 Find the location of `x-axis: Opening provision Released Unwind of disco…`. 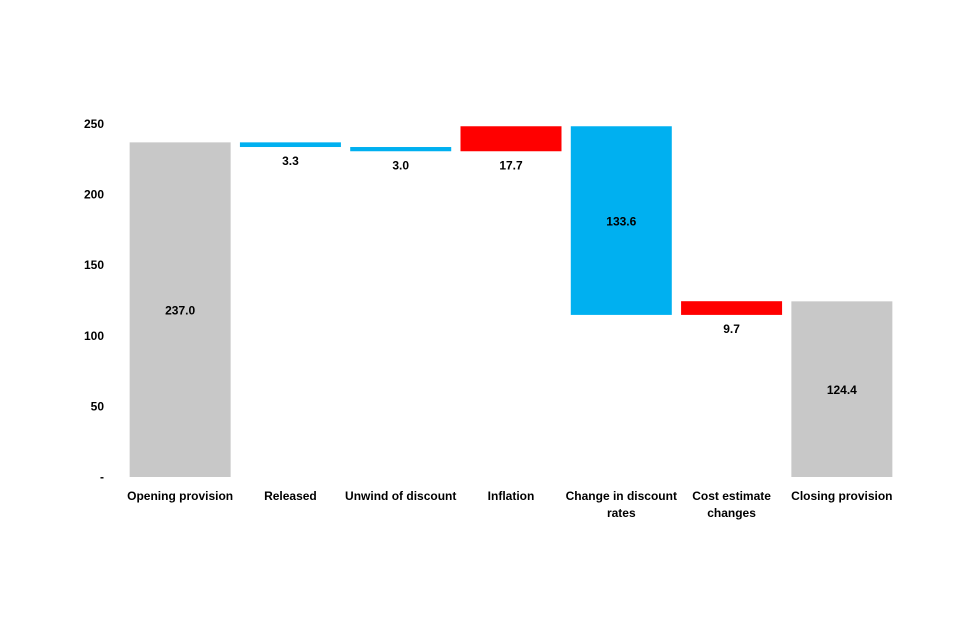

x-axis: Opening provision Released Unwind of disco… is located at coordinates (509, 504).